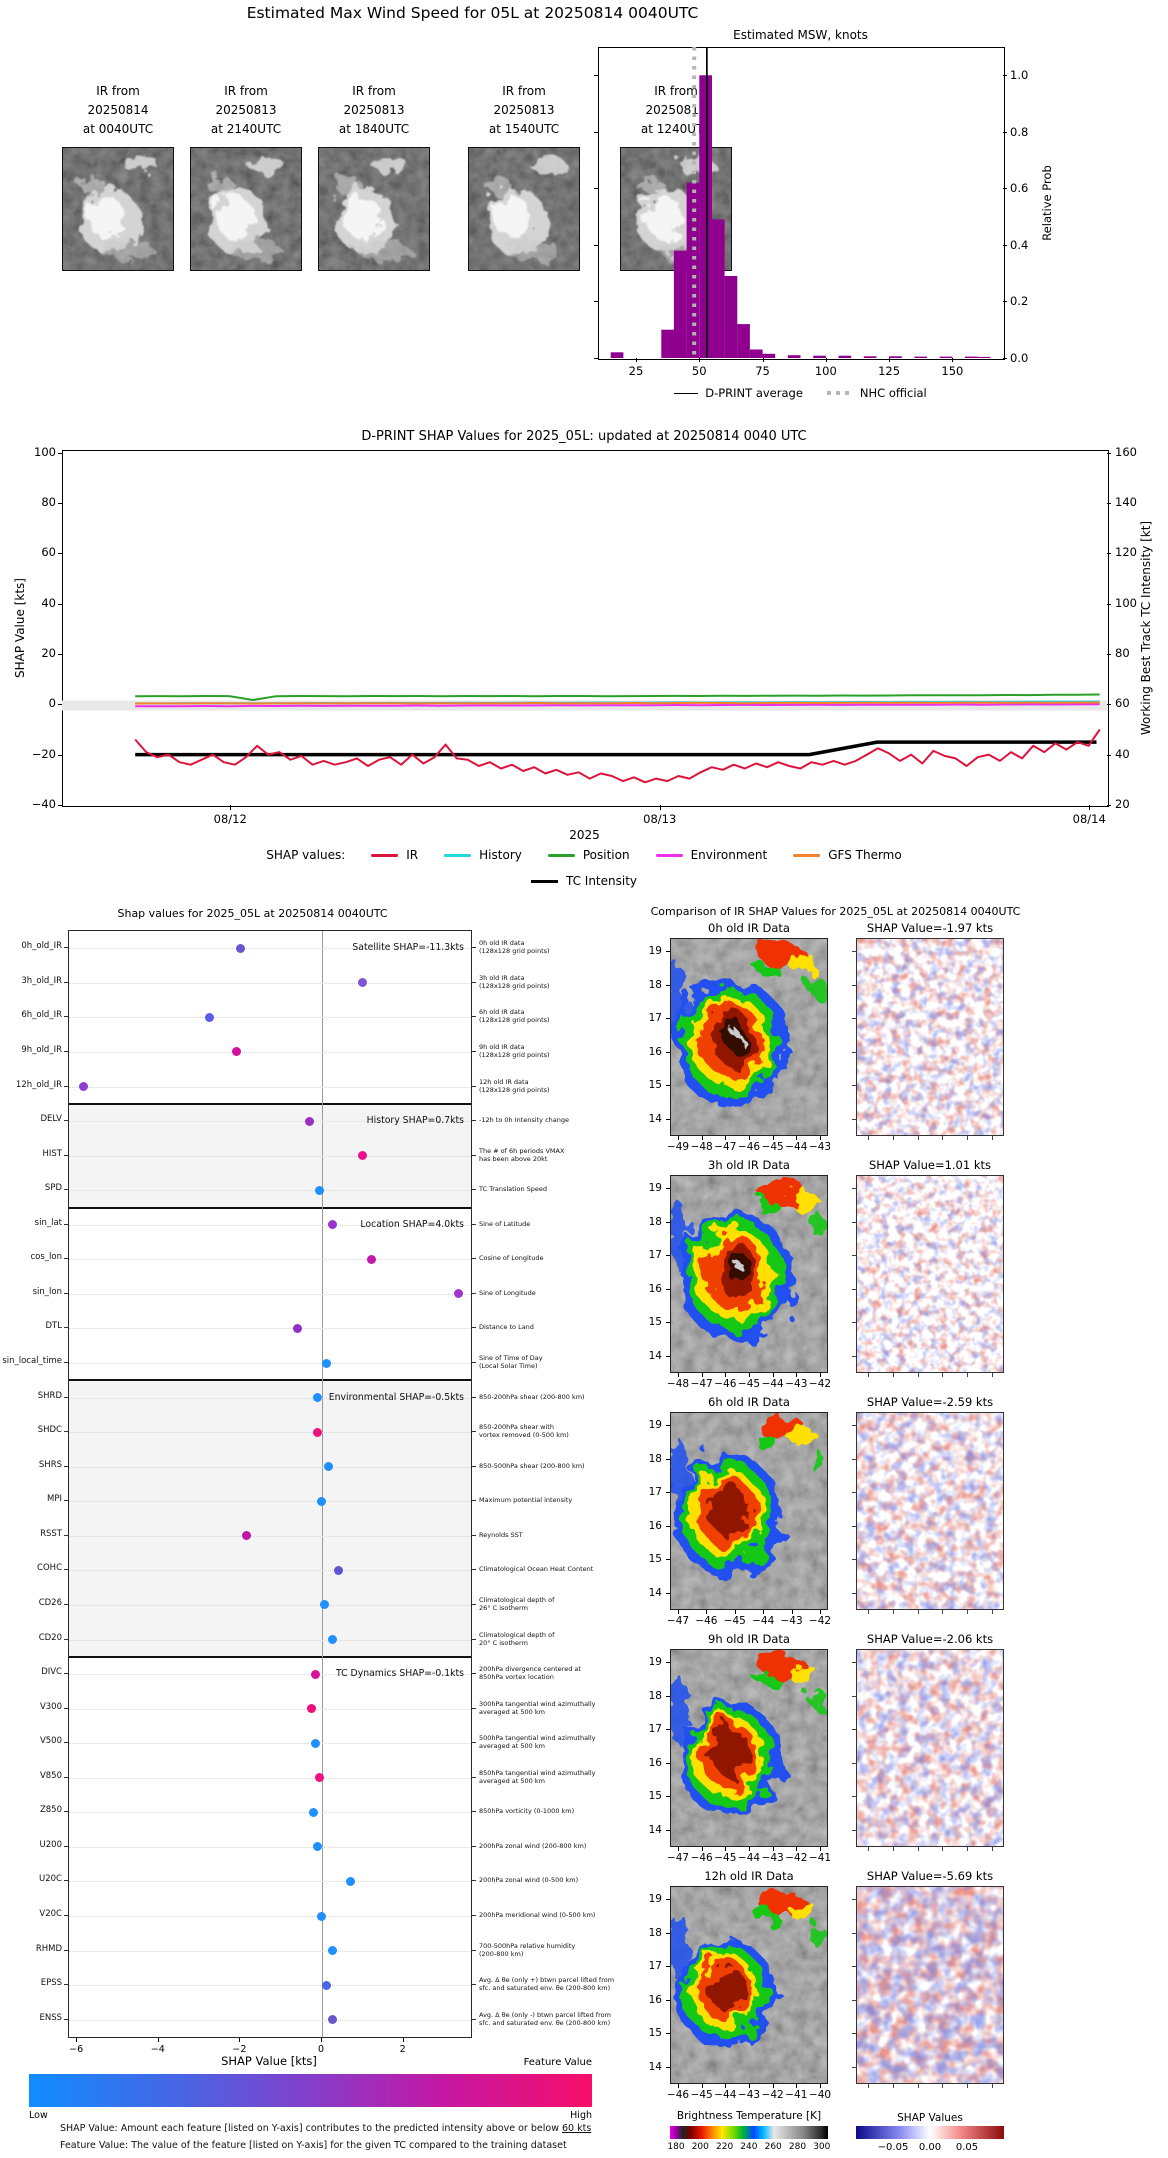 The width and height of the screenshot is (1168, 2158). What do you see at coordinates (48, 1222) in the screenshot?
I see `feature-tick-label: sin_lat` at bounding box center [48, 1222].